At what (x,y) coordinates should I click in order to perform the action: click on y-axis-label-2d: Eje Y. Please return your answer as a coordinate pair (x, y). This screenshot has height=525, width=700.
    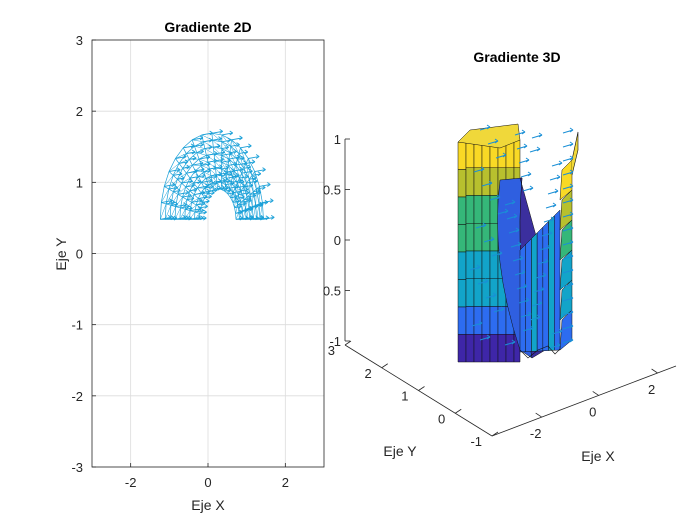
    Looking at the image, I should click on (61, 254).